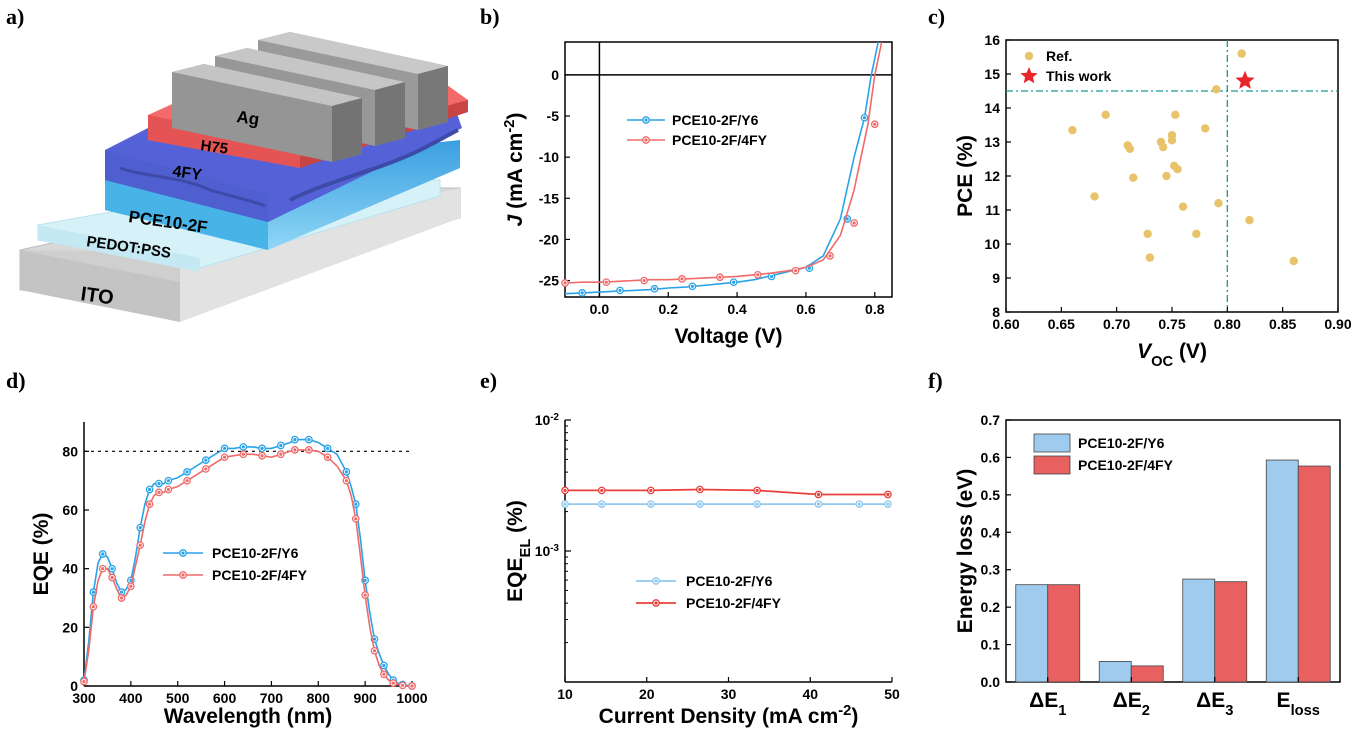 This screenshot has height=736, width=1361. What do you see at coordinates (992, 108) in the screenshot?
I see `c-ytick-label: 14` at bounding box center [992, 108].